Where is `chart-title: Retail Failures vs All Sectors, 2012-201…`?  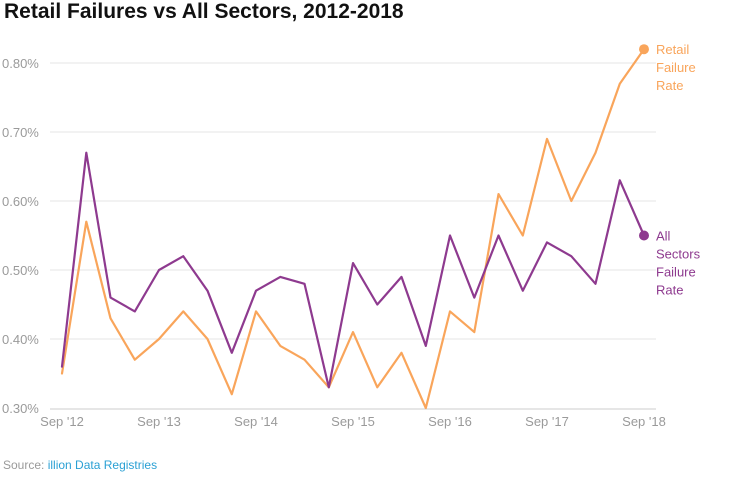 chart-title: Retail Failures vs All Sectors, 2012-201… is located at coordinates (204, 11).